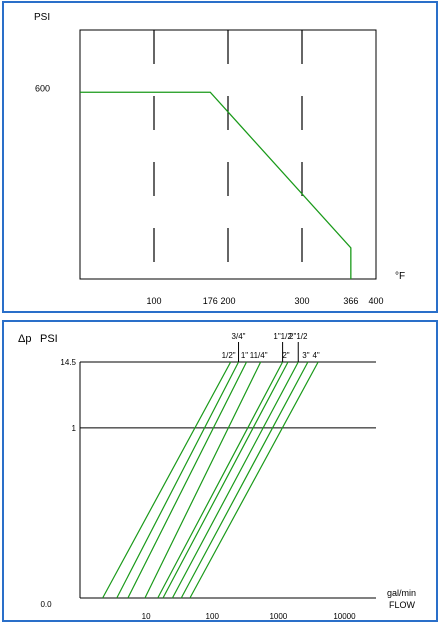 This screenshot has width=441, height=624. What do you see at coordinates (350, 301) in the screenshot?
I see `chart1-xtick-label: 366` at bounding box center [350, 301].